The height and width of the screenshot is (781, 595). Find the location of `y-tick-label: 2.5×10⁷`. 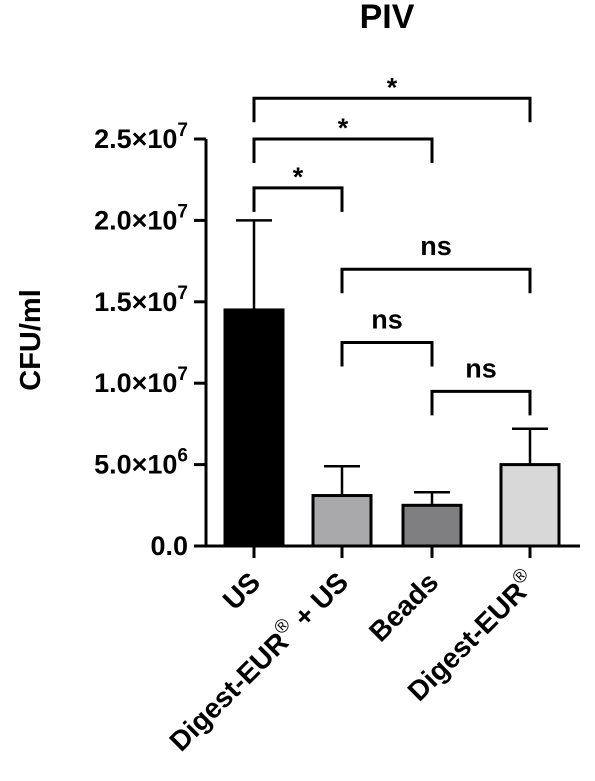

y-tick-label: 2.5×10⁷ is located at coordinates (141, 137).